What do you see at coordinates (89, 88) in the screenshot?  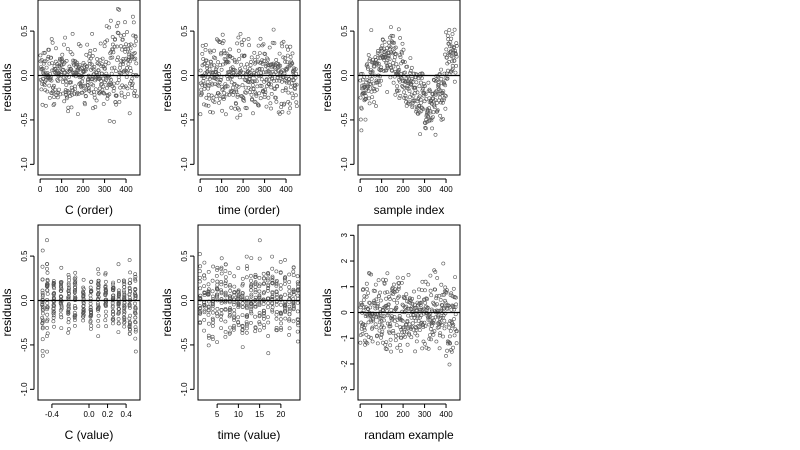 I see `plot-frame` at bounding box center [89, 88].